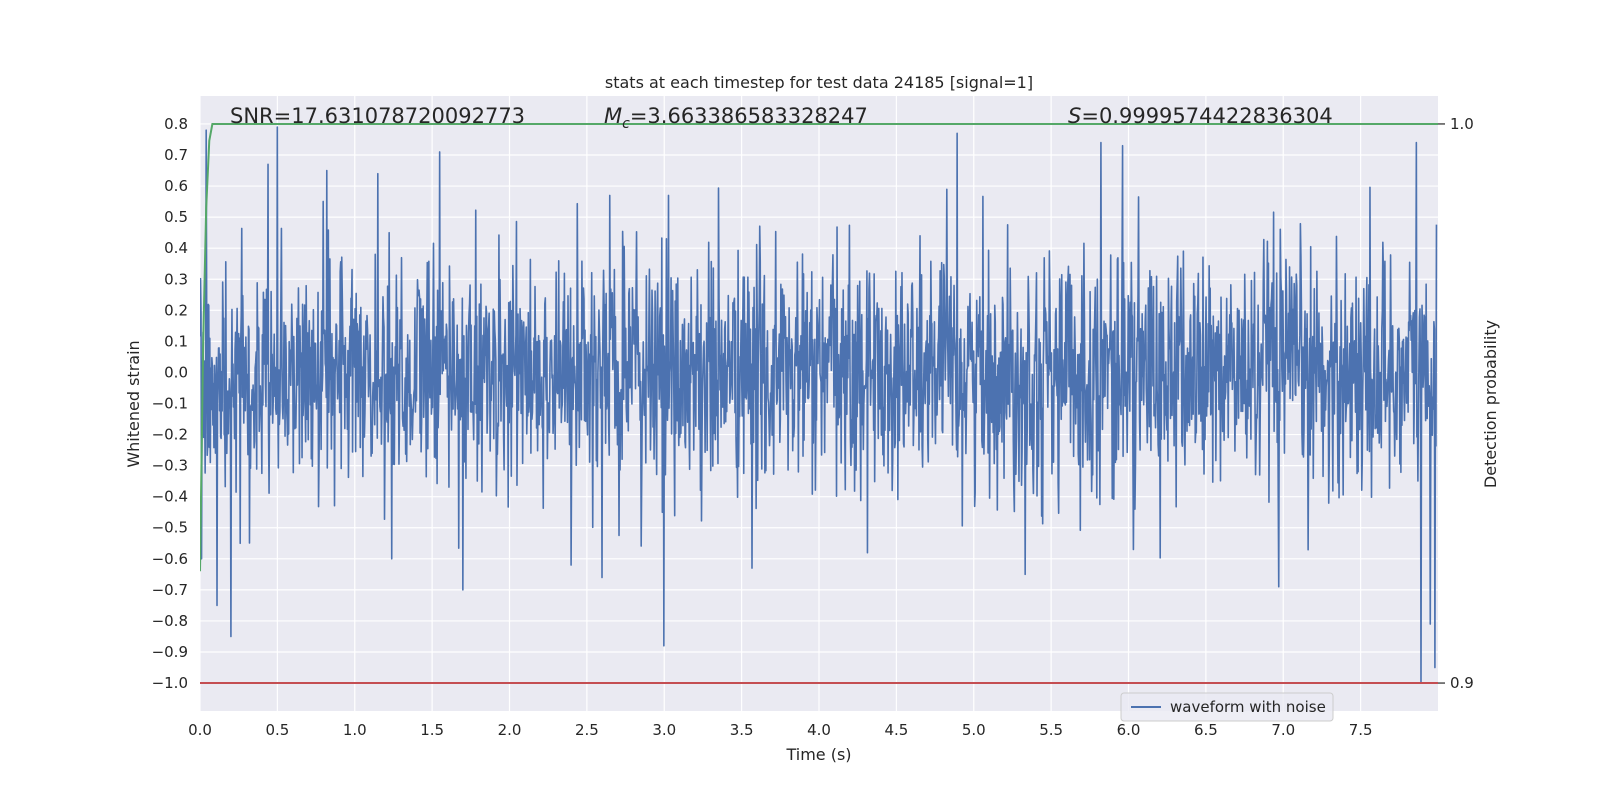 The height and width of the screenshot is (805, 1600). Describe the element at coordinates (176, 217) in the screenshot. I see `y-tick-label: 0.5` at that location.